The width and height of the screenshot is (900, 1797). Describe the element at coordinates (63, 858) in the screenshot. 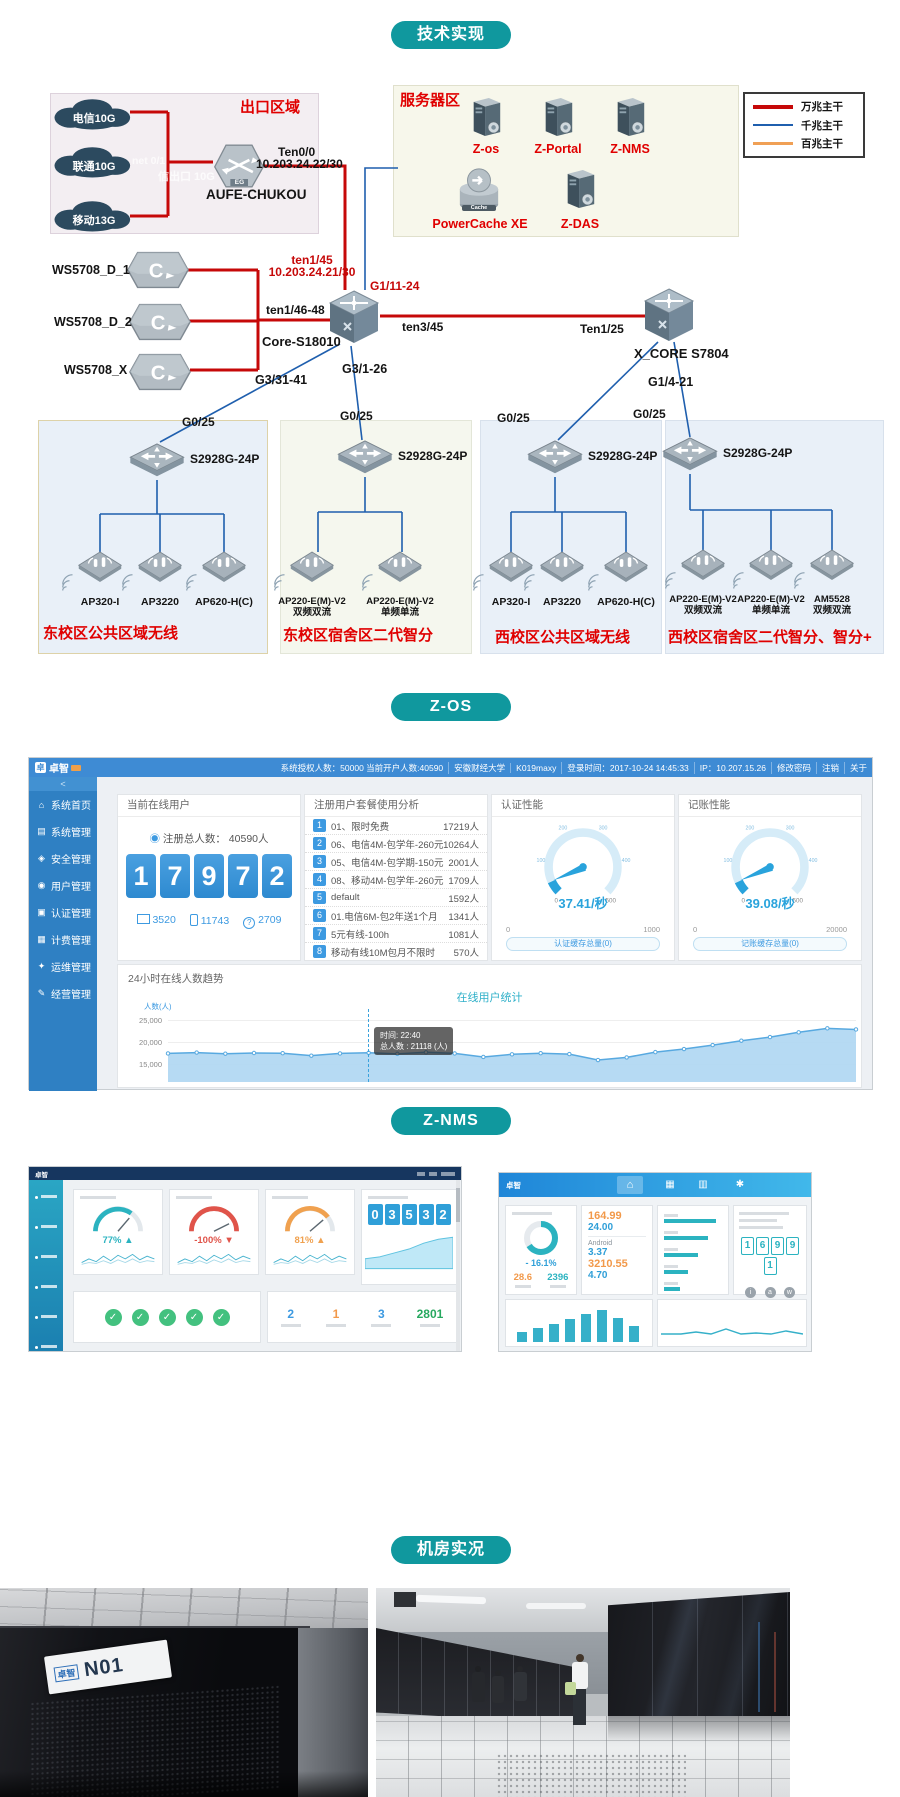

I see `sidebar-item-security: ◈ 安全管理` at that location.